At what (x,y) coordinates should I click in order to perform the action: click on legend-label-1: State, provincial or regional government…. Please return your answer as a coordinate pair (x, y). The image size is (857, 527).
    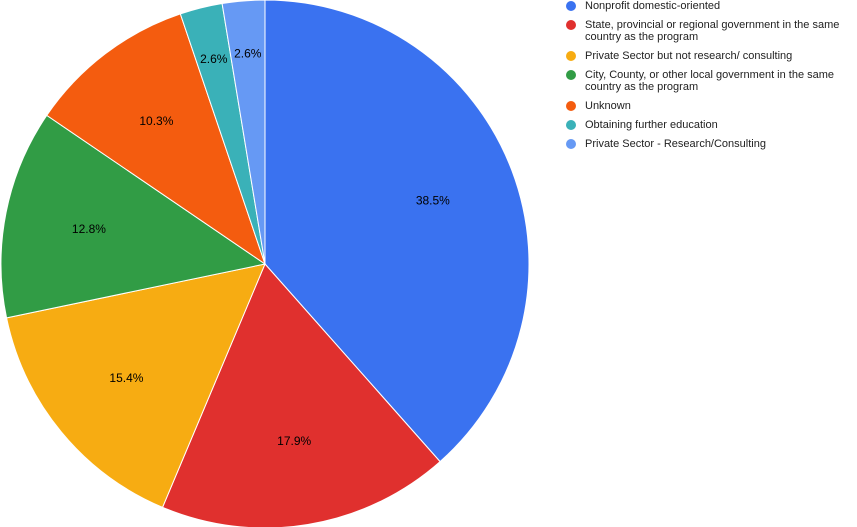
    Looking at the image, I should click on (712, 31).